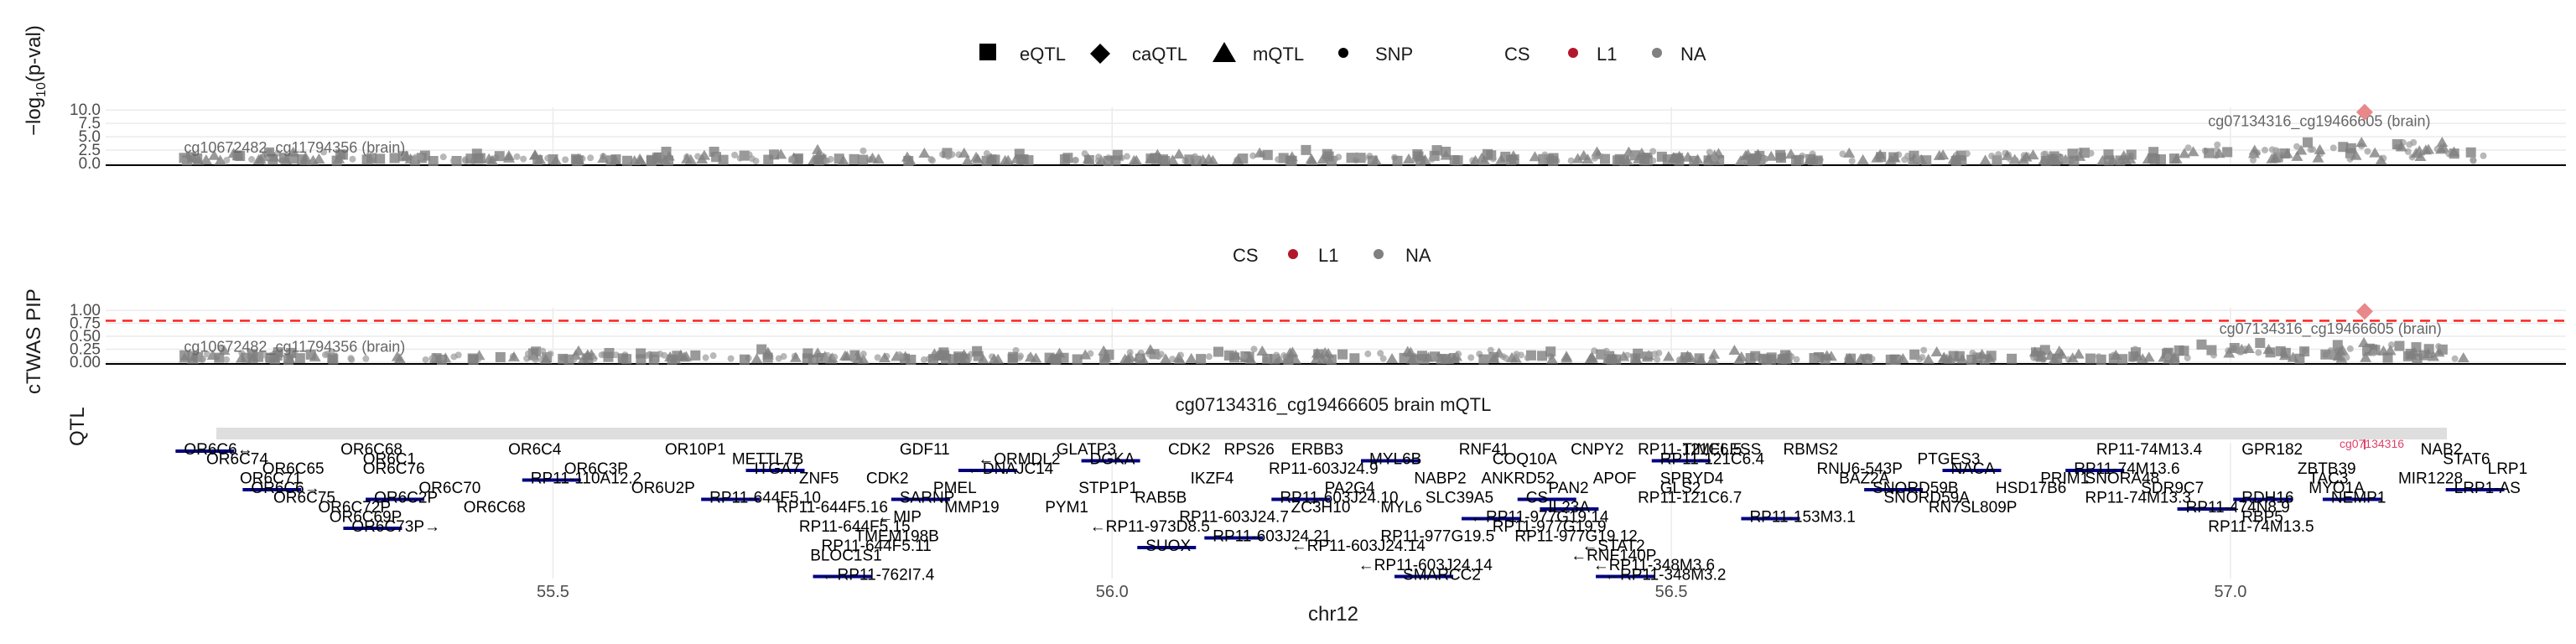 The width and height of the screenshot is (2576, 644). What do you see at coordinates (1437, 537) in the screenshot?
I see `gene-label: RP11-977G19.5` at bounding box center [1437, 537].